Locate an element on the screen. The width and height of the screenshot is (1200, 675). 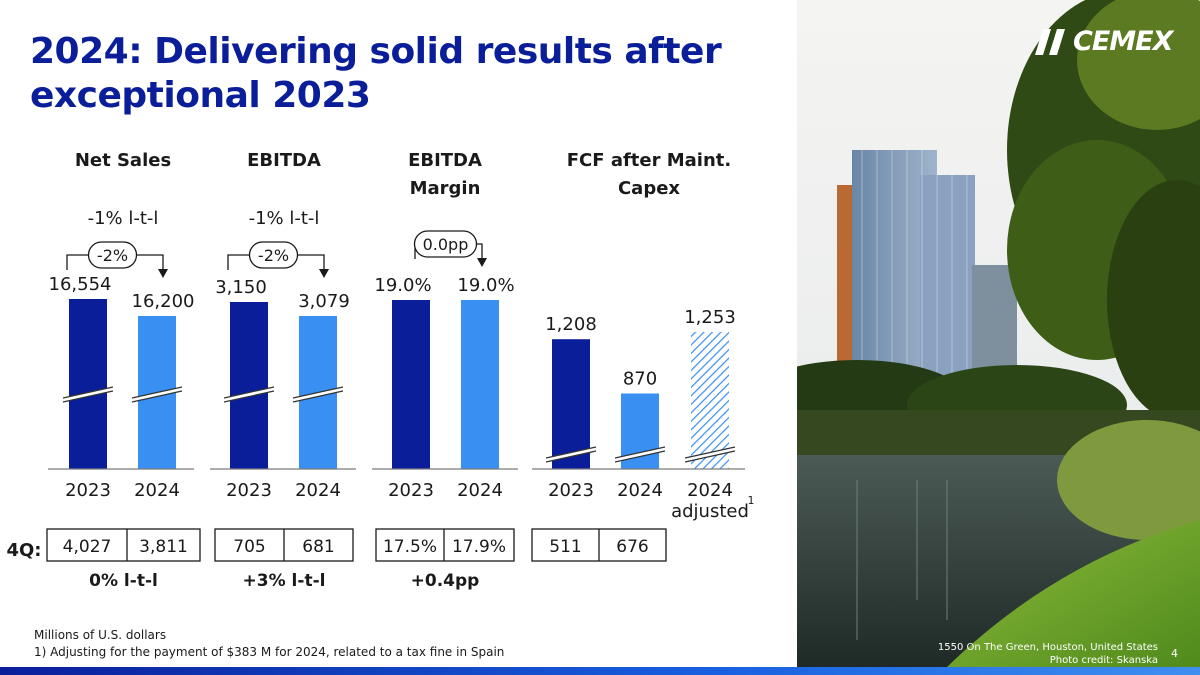
bottom-accent-bar is located at coordinates (600, 671).